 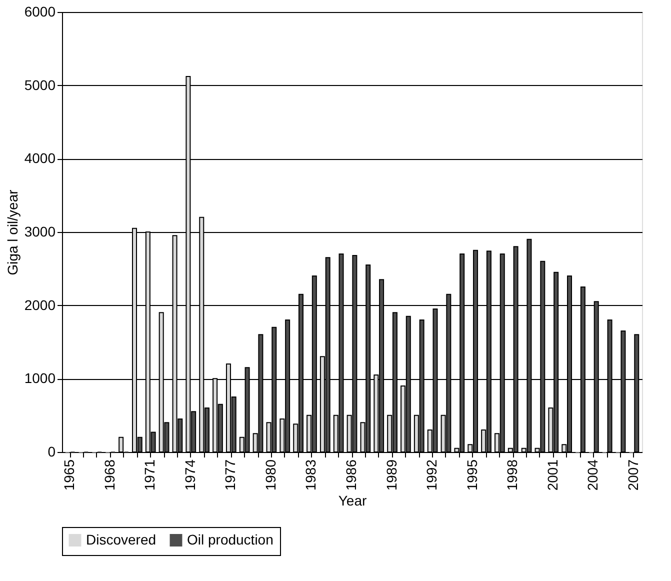 What do you see at coordinates (351, 475) in the screenshot?
I see `x-tick-label: 1986` at bounding box center [351, 475].